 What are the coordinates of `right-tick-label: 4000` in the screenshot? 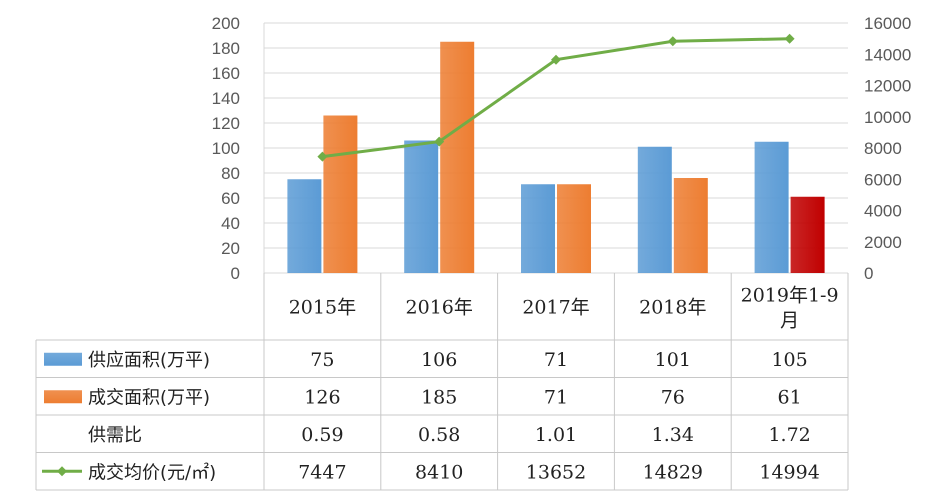 It's located at (883, 211).